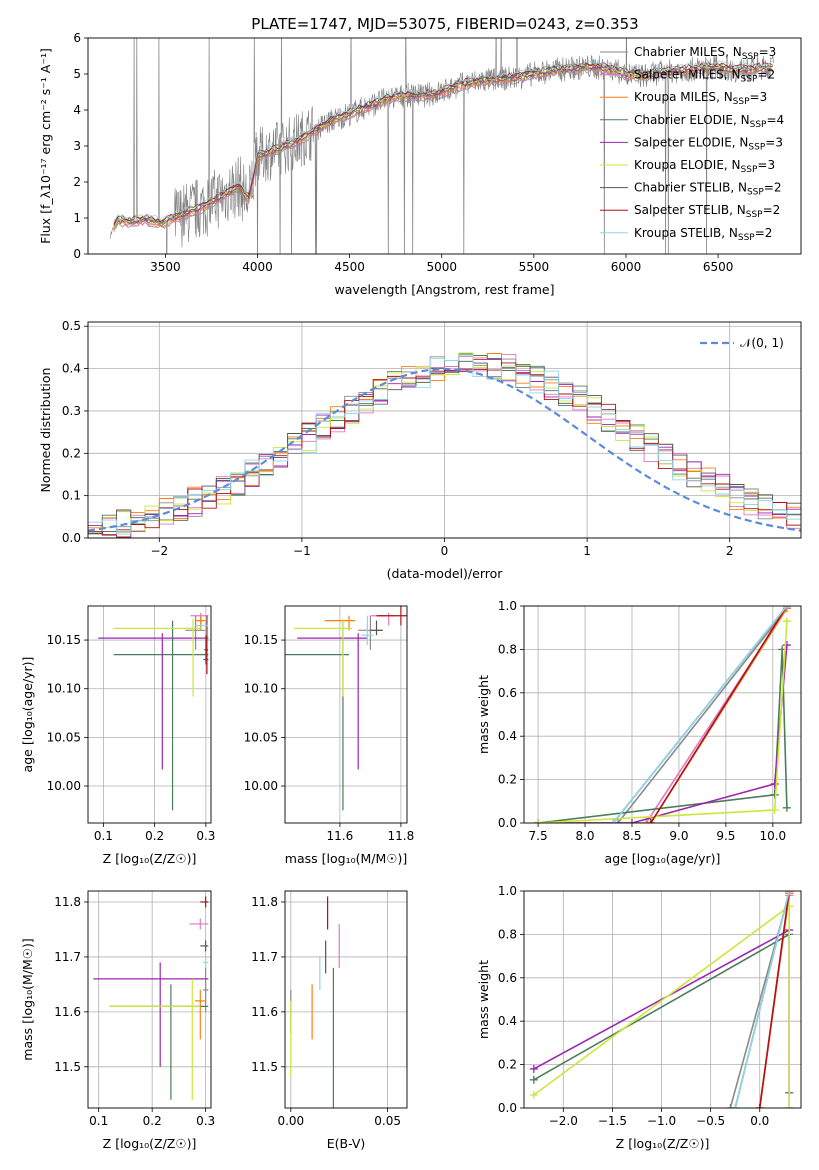 This screenshot has height=1170, width=819. Describe the element at coordinates (725, 836) in the screenshot. I see `x-tick-label: 9.5` at that location.